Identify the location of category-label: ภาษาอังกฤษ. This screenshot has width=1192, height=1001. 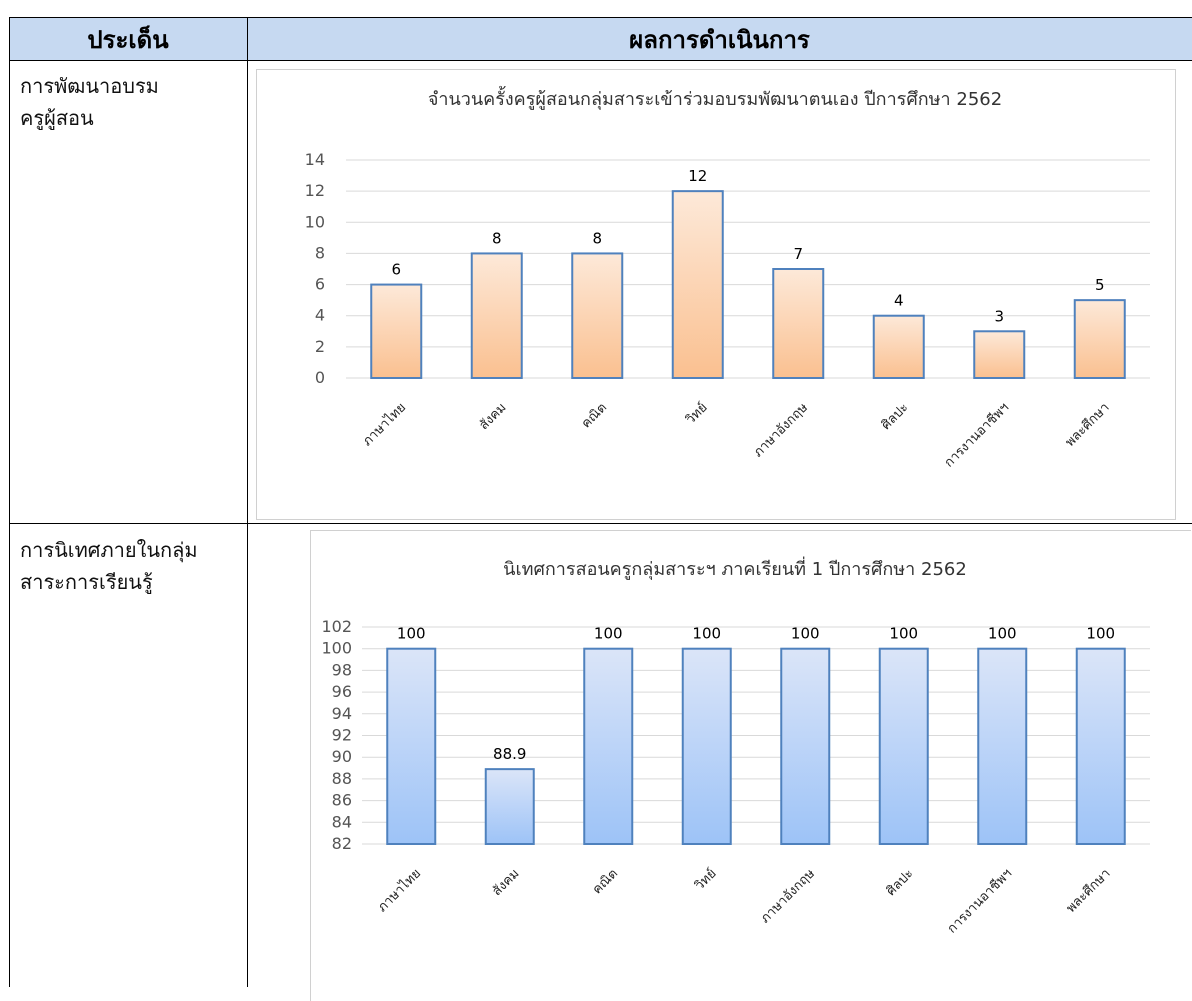
(788, 896).